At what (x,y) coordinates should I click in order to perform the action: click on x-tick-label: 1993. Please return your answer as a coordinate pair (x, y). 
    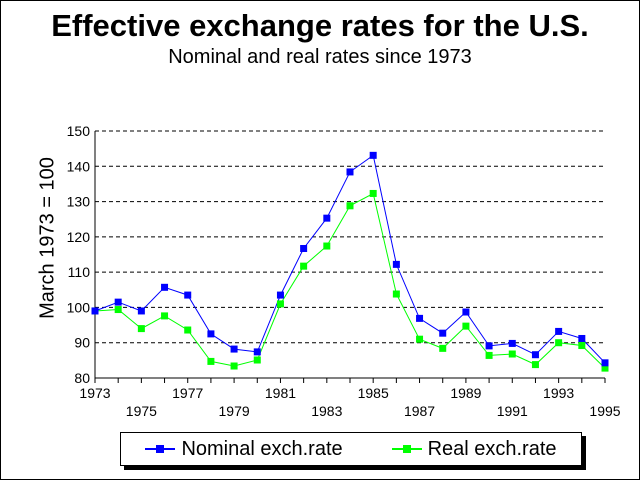
    Looking at the image, I should click on (558, 393).